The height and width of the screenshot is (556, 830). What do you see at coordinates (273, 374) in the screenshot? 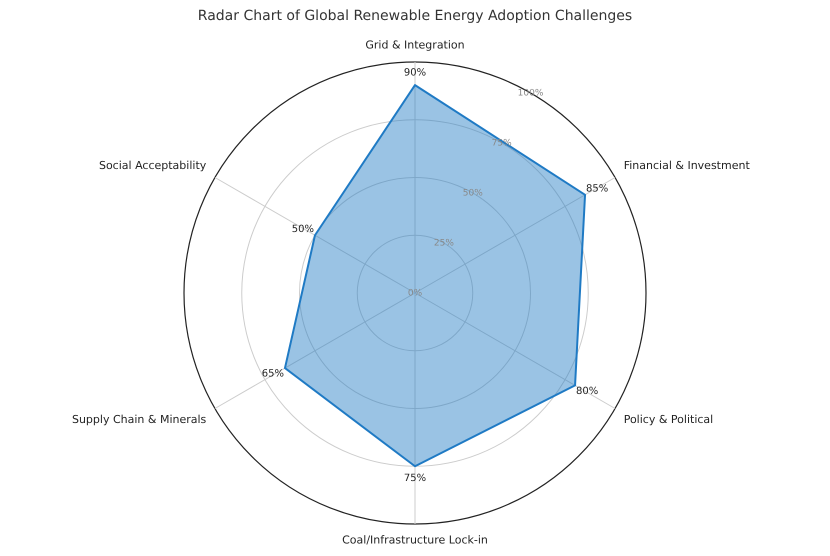
I see `data-label: 65%` at bounding box center [273, 374].